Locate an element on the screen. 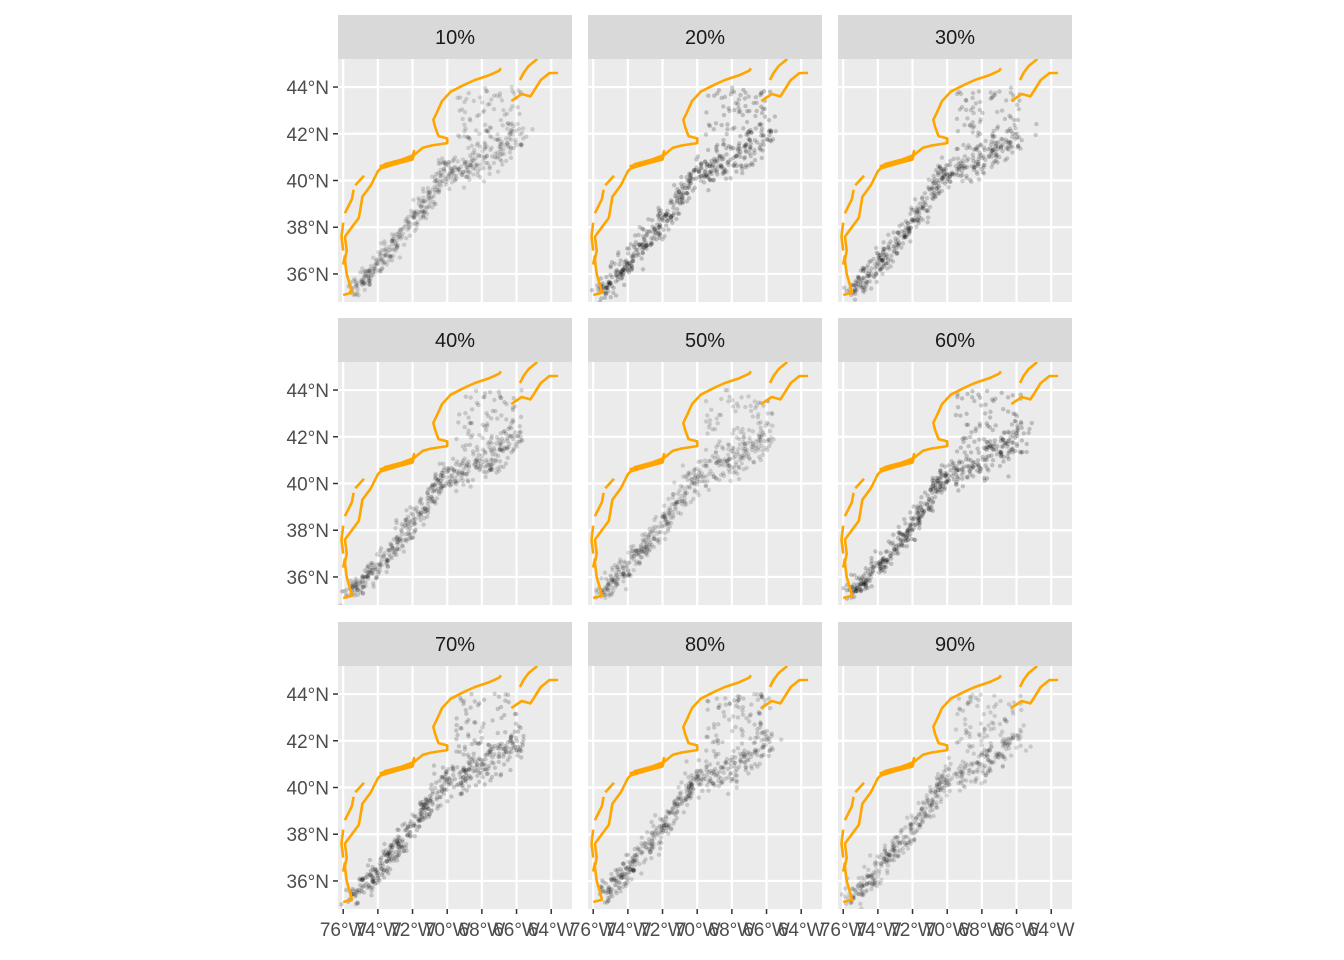 The width and height of the screenshot is (1344, 960). facet-panel: 80%76°W74°W72°W70°W68°W66°W64°W is located at coordinates (697, 781).